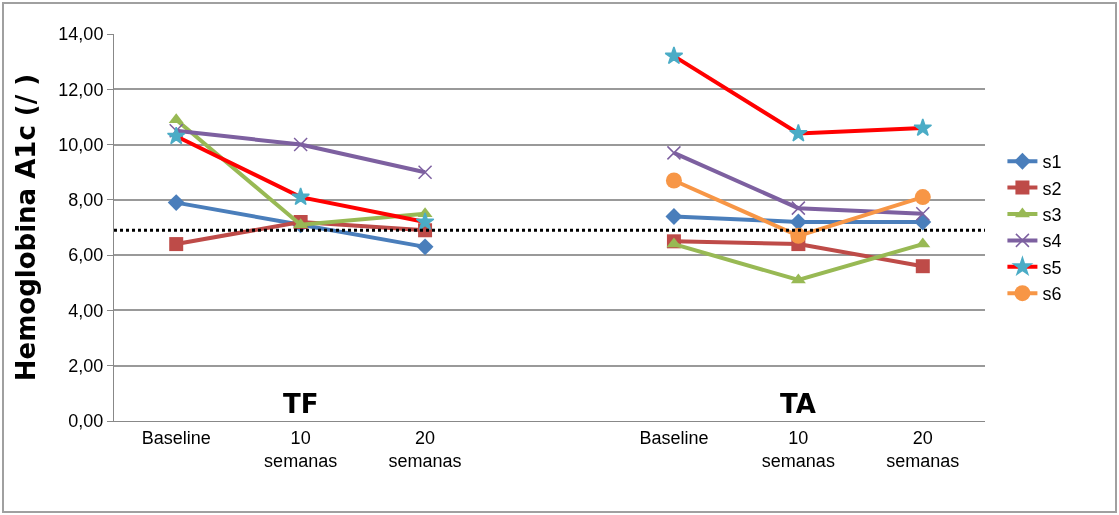 This screenshot has height=515, width=1119. I want to click on y-axis-title: Hemoglobina A1c (/ ), so click(25, 227).